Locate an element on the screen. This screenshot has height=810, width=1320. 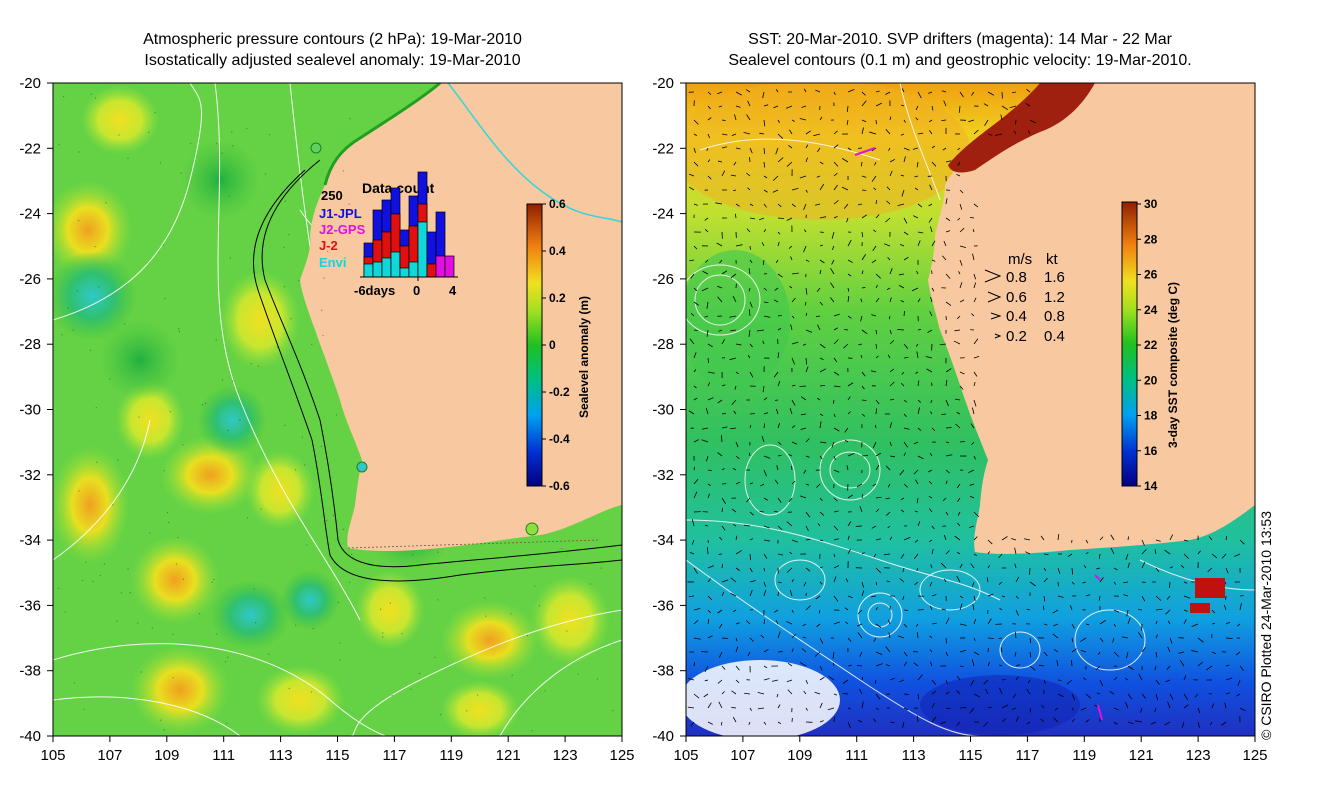
colorbar-tick-label: 14 is located at coordinates (1151, 486).